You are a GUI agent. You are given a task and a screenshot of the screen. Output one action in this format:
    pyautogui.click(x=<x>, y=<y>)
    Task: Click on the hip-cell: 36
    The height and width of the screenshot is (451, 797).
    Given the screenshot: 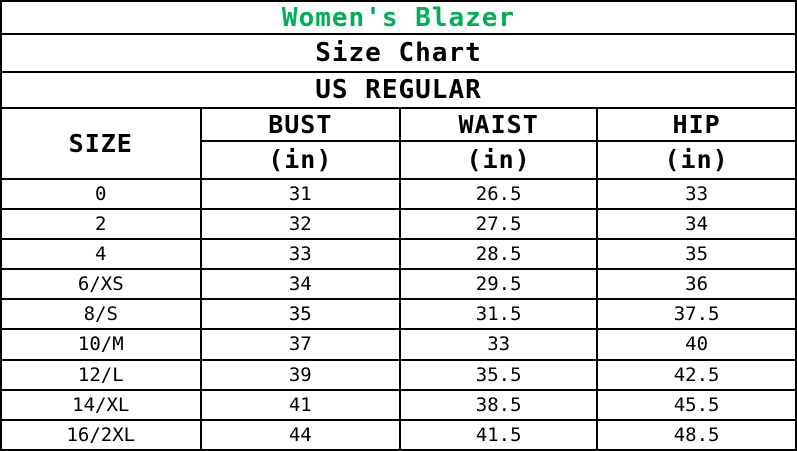 What is the action you would take?
    pyautogui.click(x=696, y=284)
    